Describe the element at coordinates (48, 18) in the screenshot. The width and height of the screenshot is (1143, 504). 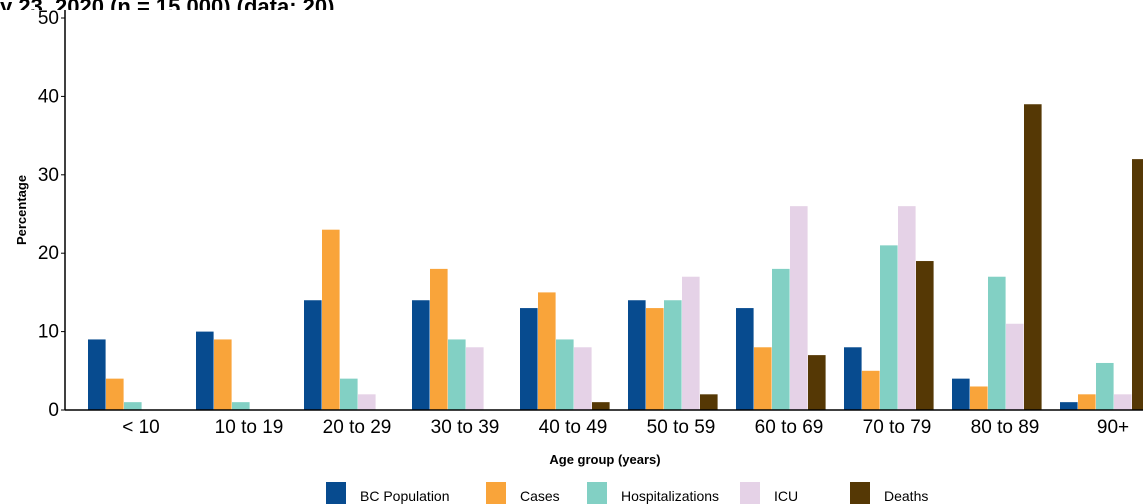
I see `y-tick-label: 50` at that location.